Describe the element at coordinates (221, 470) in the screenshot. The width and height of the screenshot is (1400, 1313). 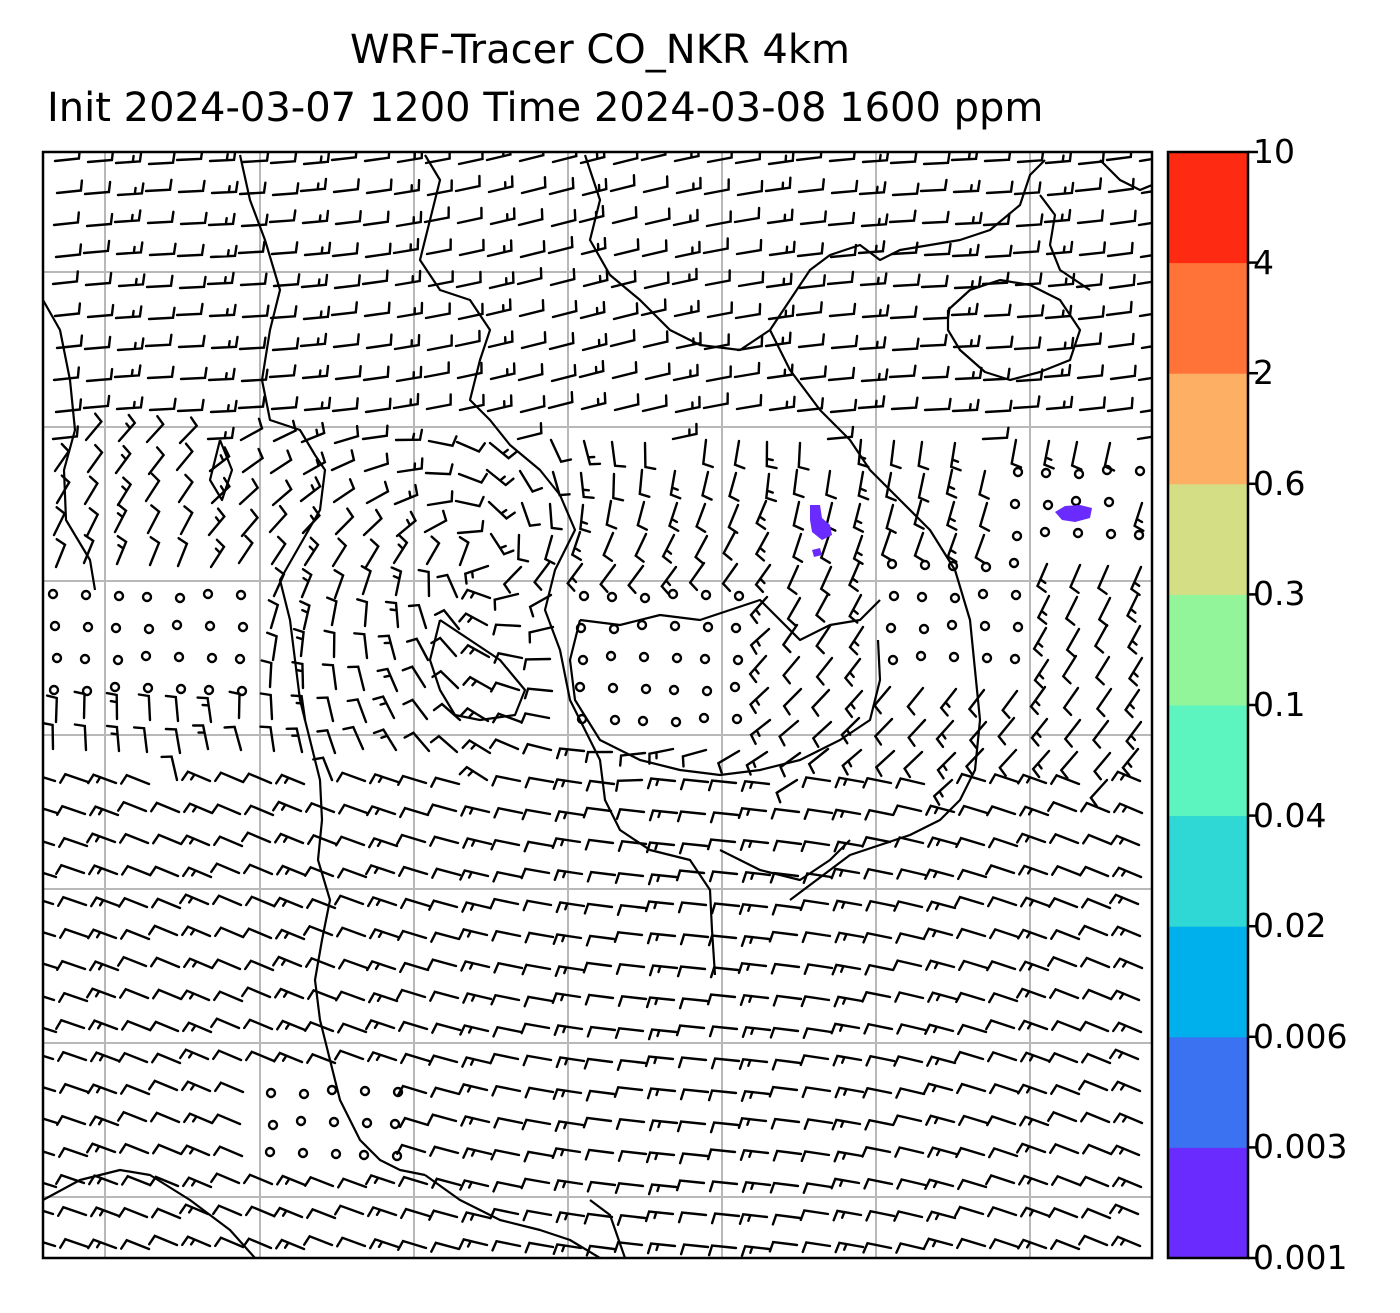
I see `coastline` at that location.